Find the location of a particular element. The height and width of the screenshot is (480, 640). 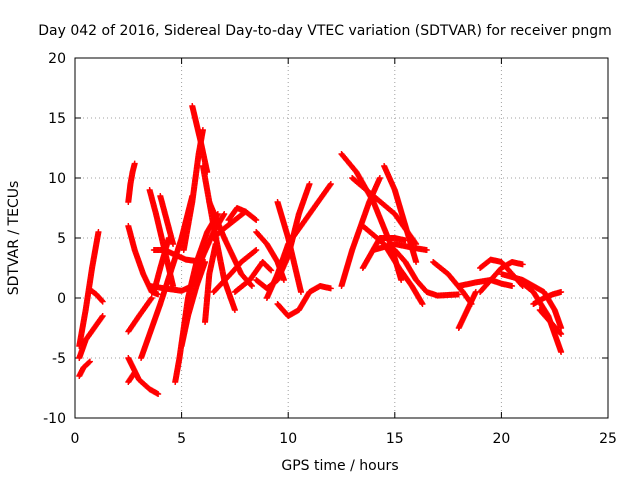

x-tick-label: 5 is located at coordinates (181, 439).